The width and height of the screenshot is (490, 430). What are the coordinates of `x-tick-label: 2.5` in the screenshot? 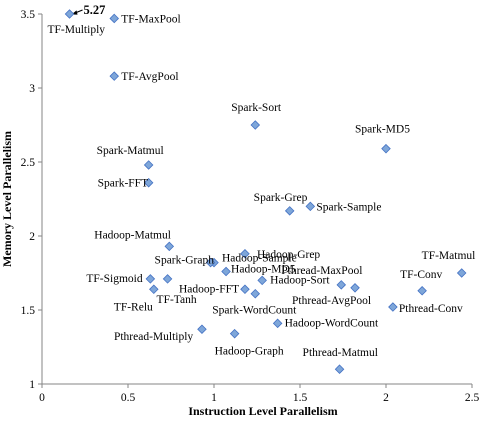 It's located at (472, 398).